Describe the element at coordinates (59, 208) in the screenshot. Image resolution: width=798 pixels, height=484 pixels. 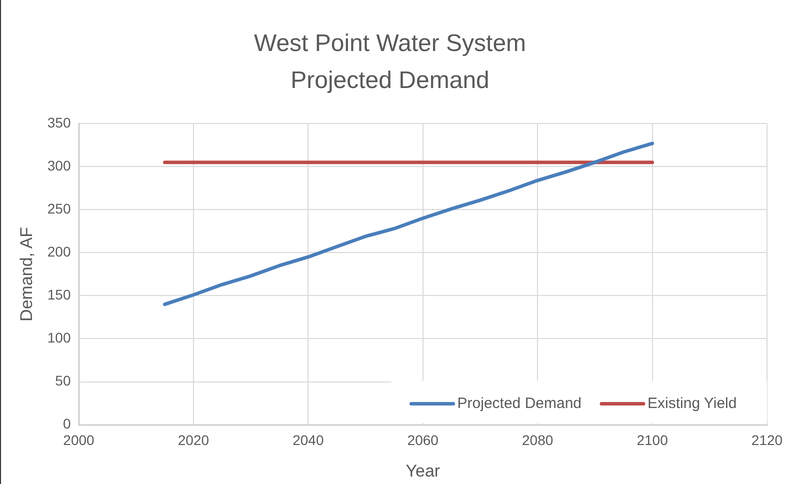
I see `y-tick-label: 250` at that location.